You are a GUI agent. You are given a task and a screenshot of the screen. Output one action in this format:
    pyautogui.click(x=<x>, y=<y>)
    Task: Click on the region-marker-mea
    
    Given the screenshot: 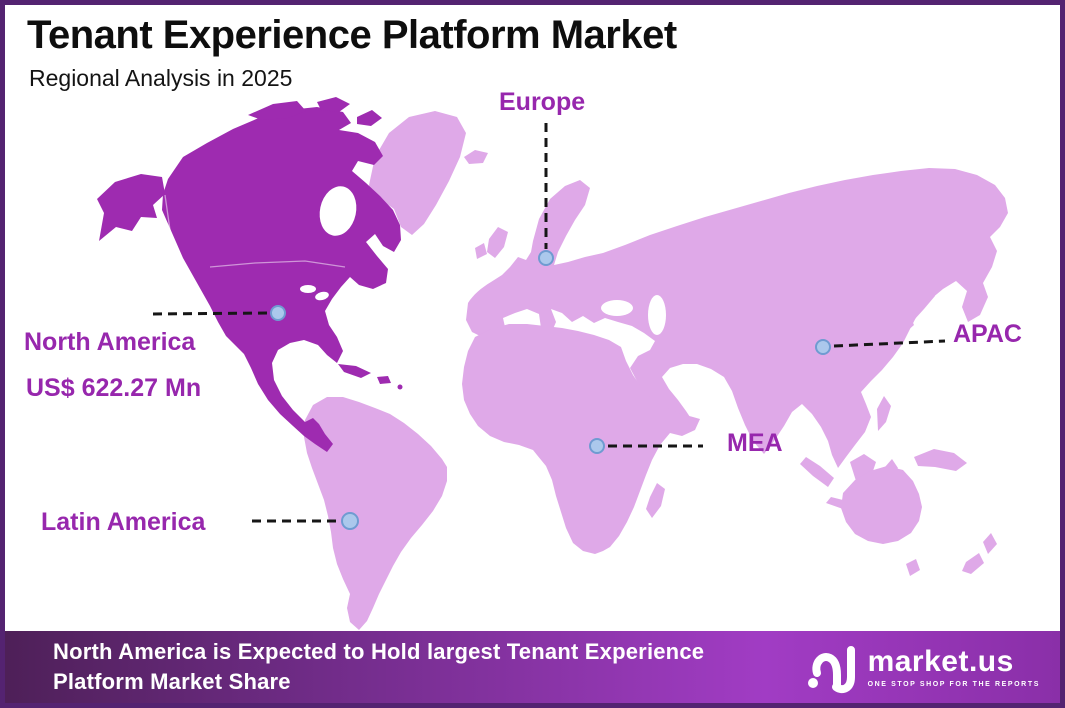 What is the action you would take?
    pyautogui.click(x=597, y=446)
    